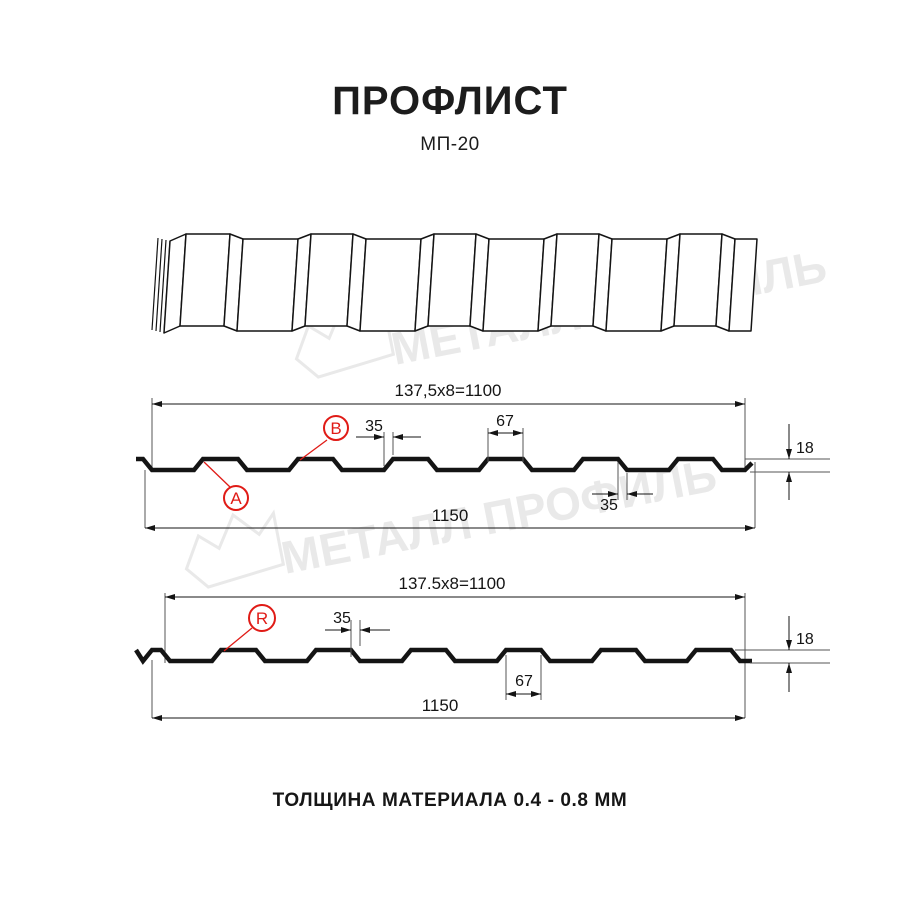 This screenshot has height=900, width=900. Describe the element at coordinates (443, 656) in the screenshot. I see `section-r-profile` at that location.